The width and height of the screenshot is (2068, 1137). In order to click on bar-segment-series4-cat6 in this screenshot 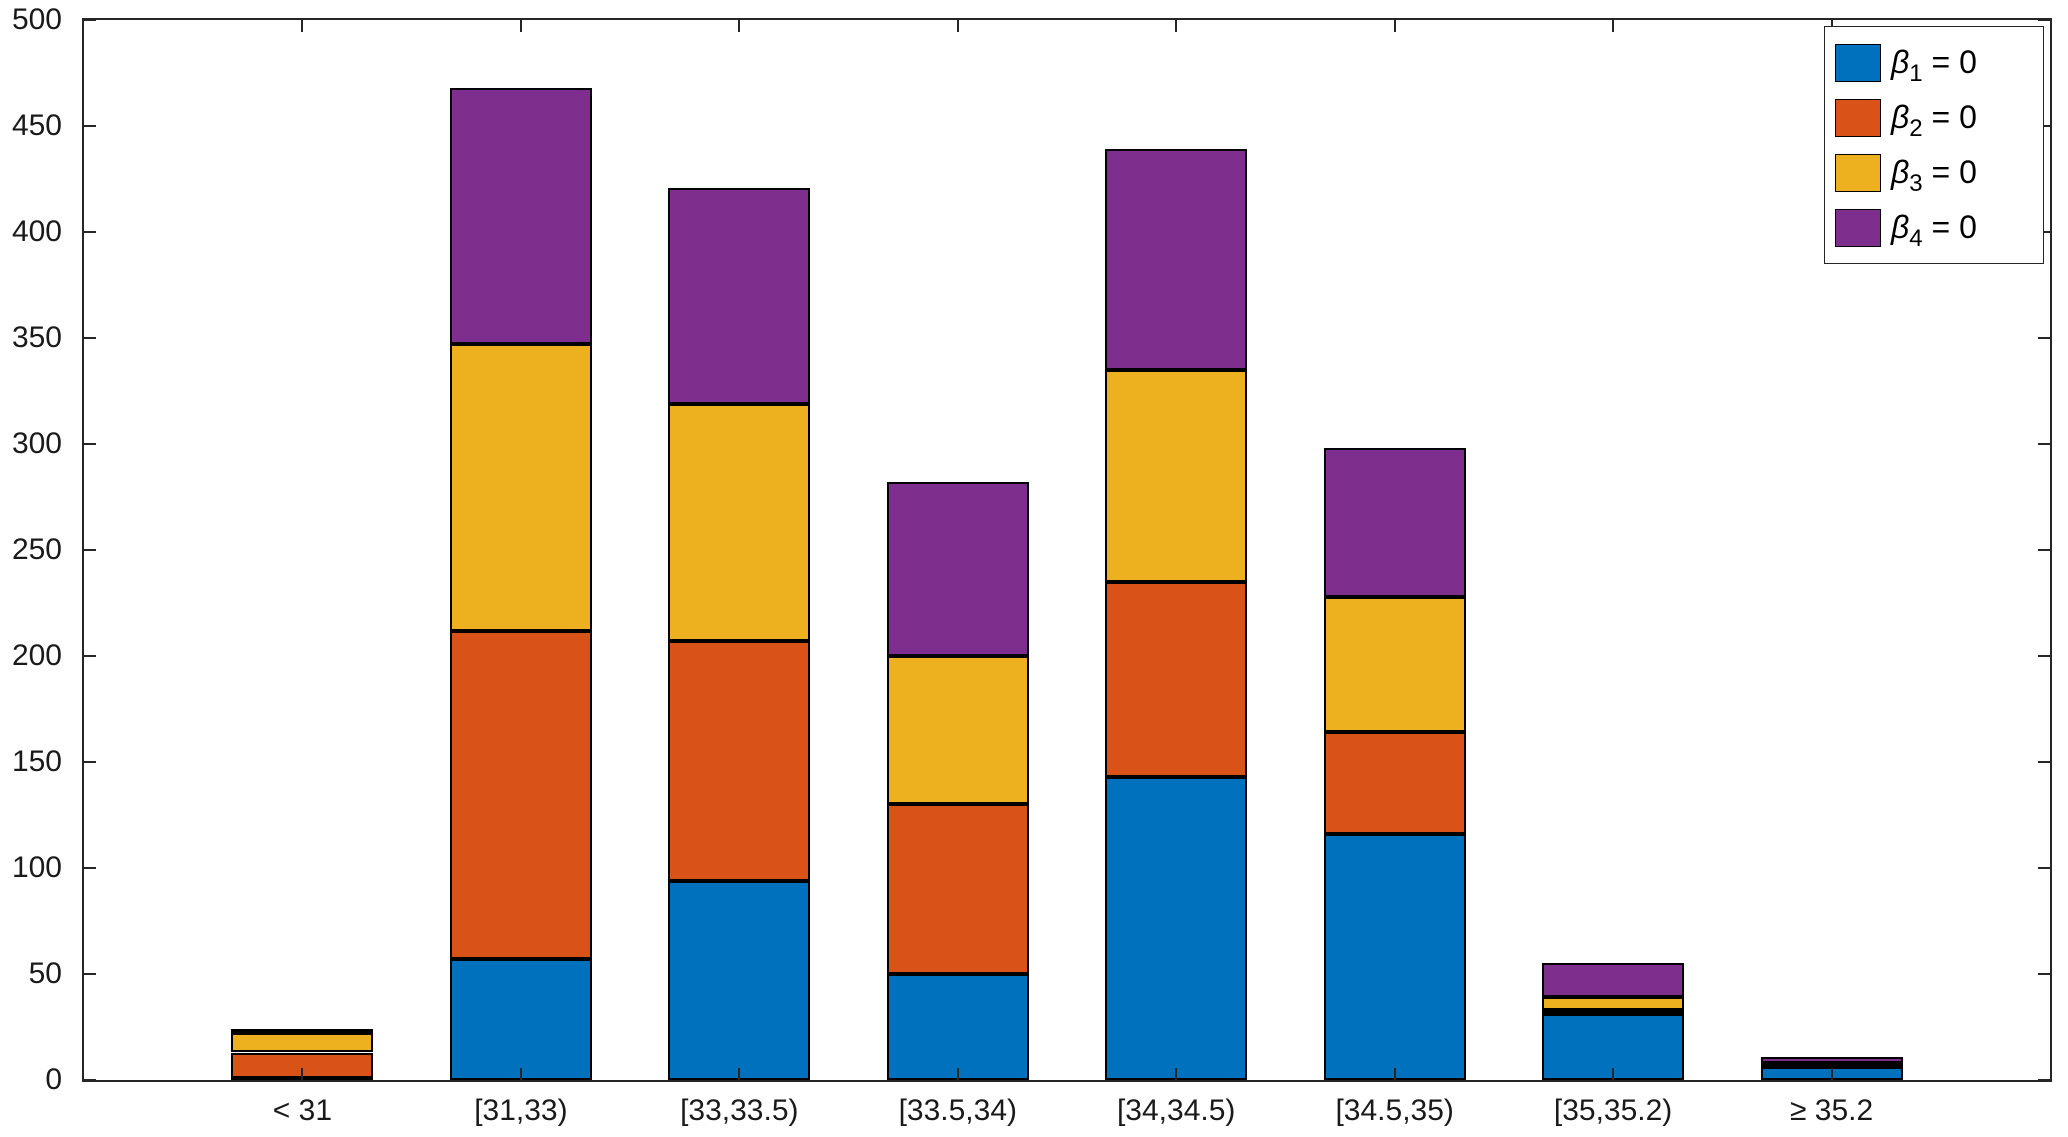, I will do `click(1394, 522)`.